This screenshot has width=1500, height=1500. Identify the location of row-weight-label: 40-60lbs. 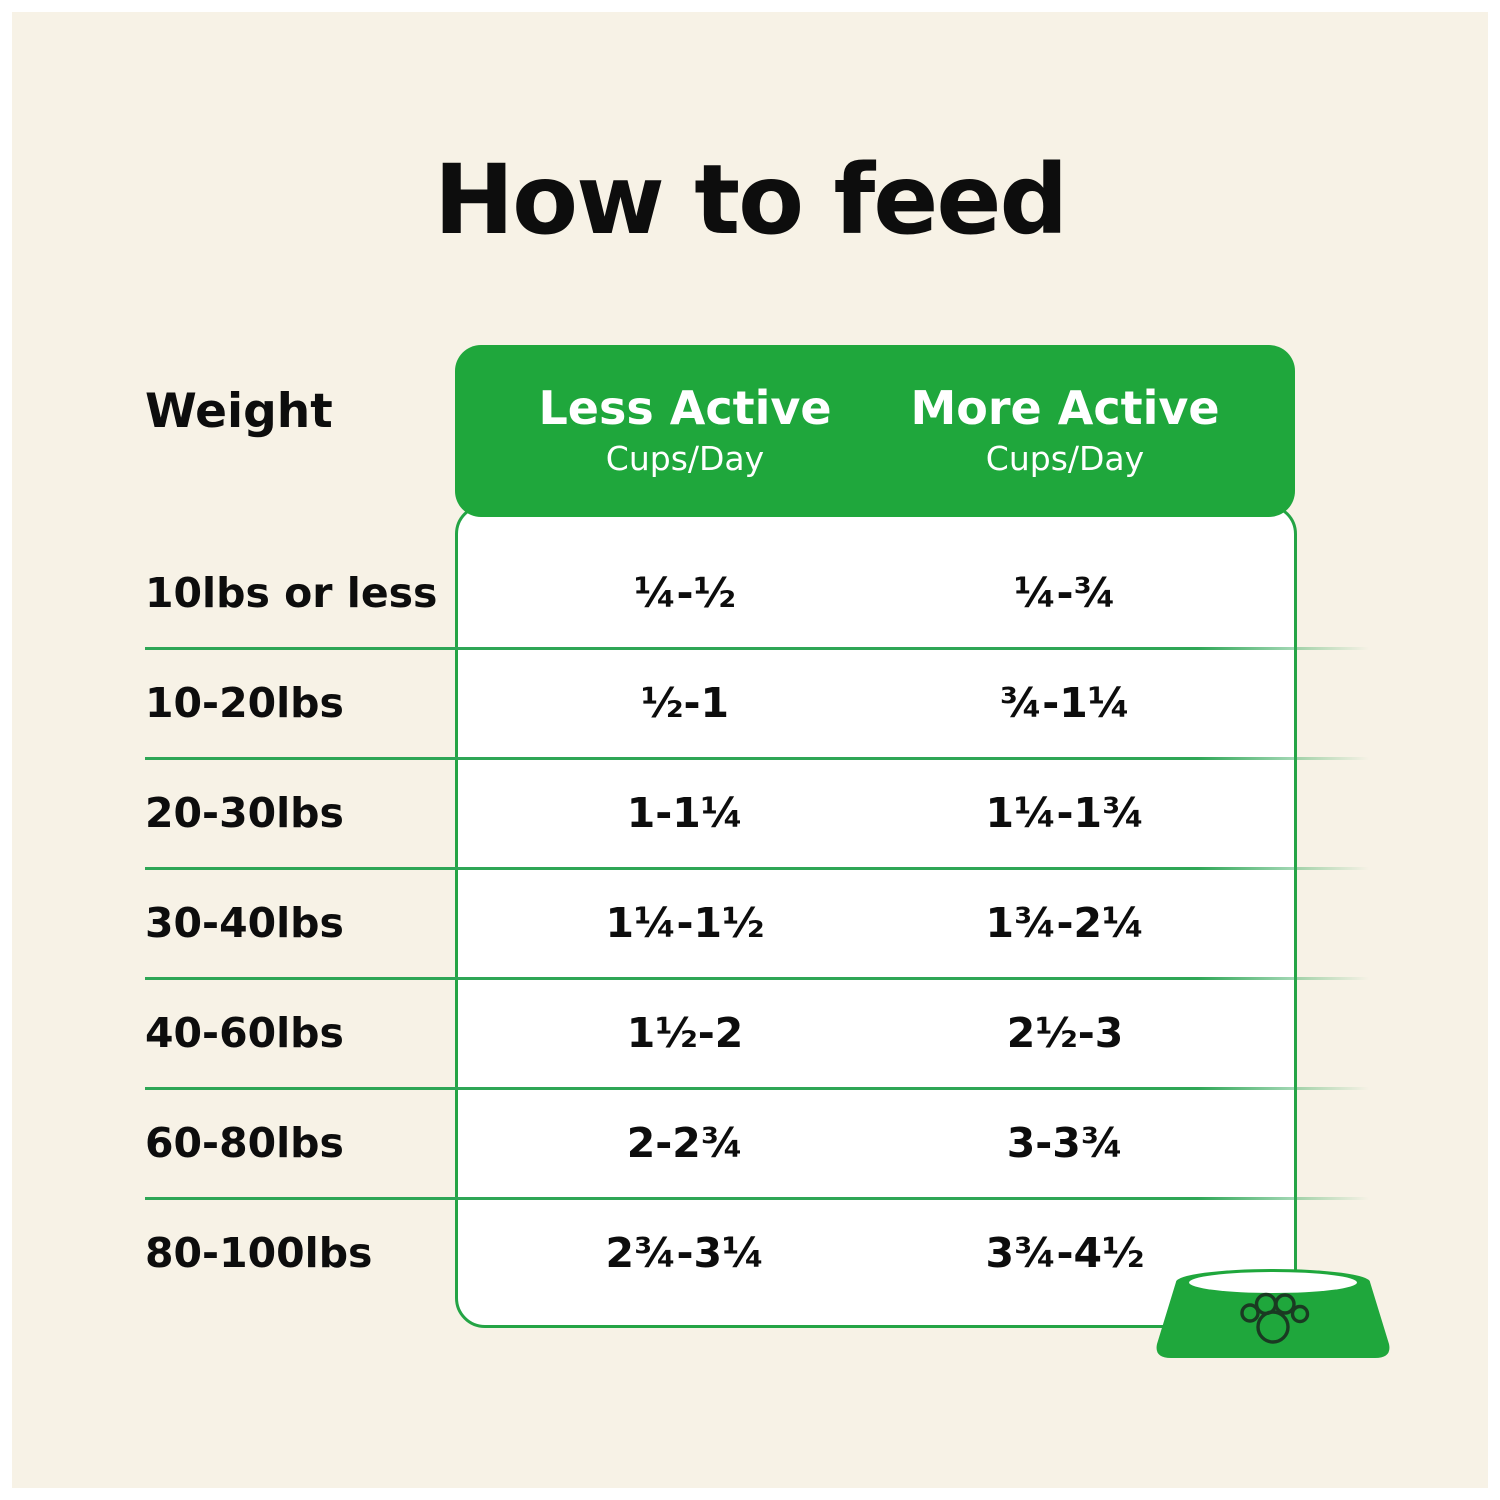
(244, 1033).